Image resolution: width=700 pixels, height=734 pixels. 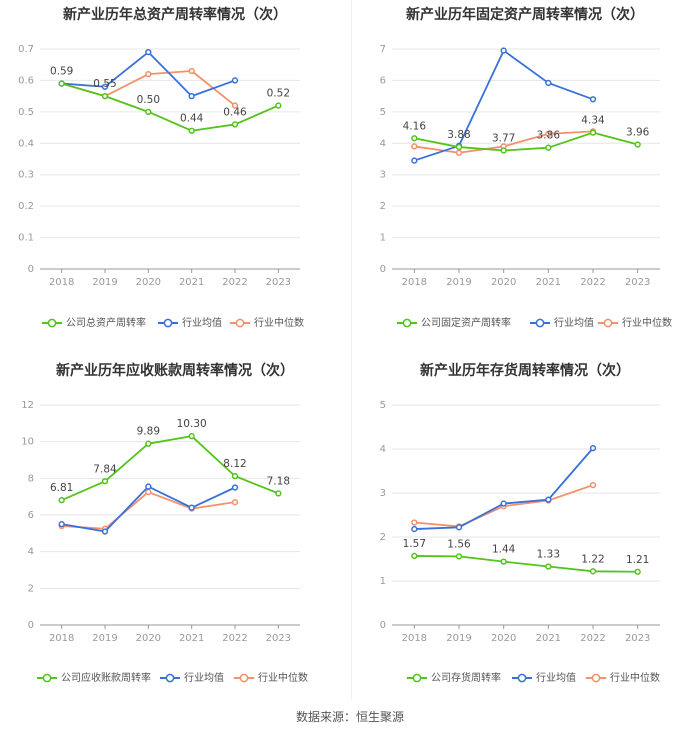 What do you see at coordinates (458, 638) in the screenshot?
I see `chart-3-xtick: 2019` at bounding box center [458, 638].